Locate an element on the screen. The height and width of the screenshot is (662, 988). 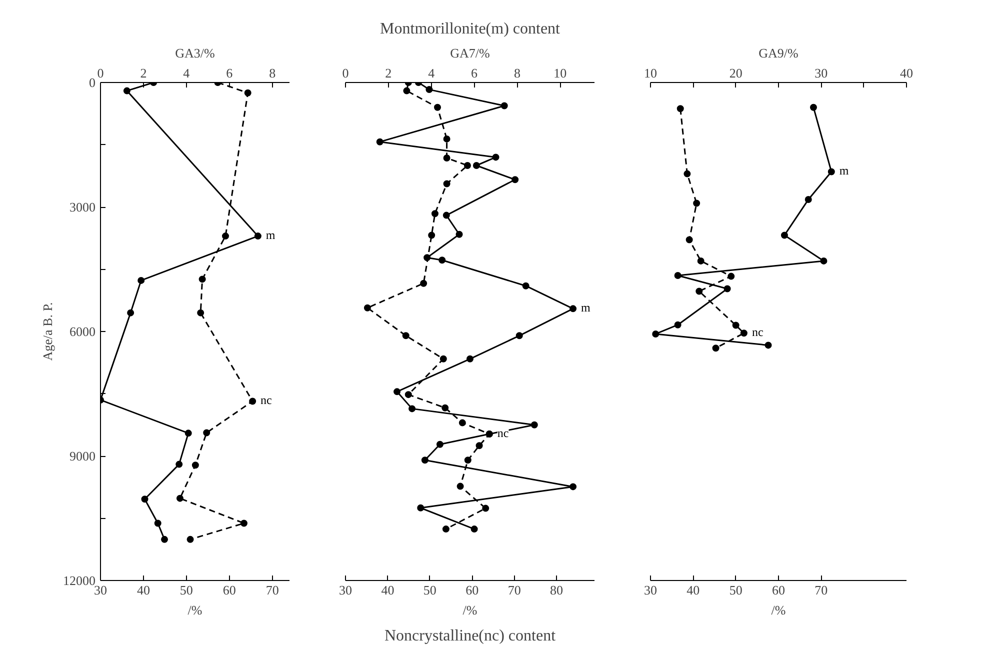
y-tick-label: 6000 is located at coordinates (83, 331).